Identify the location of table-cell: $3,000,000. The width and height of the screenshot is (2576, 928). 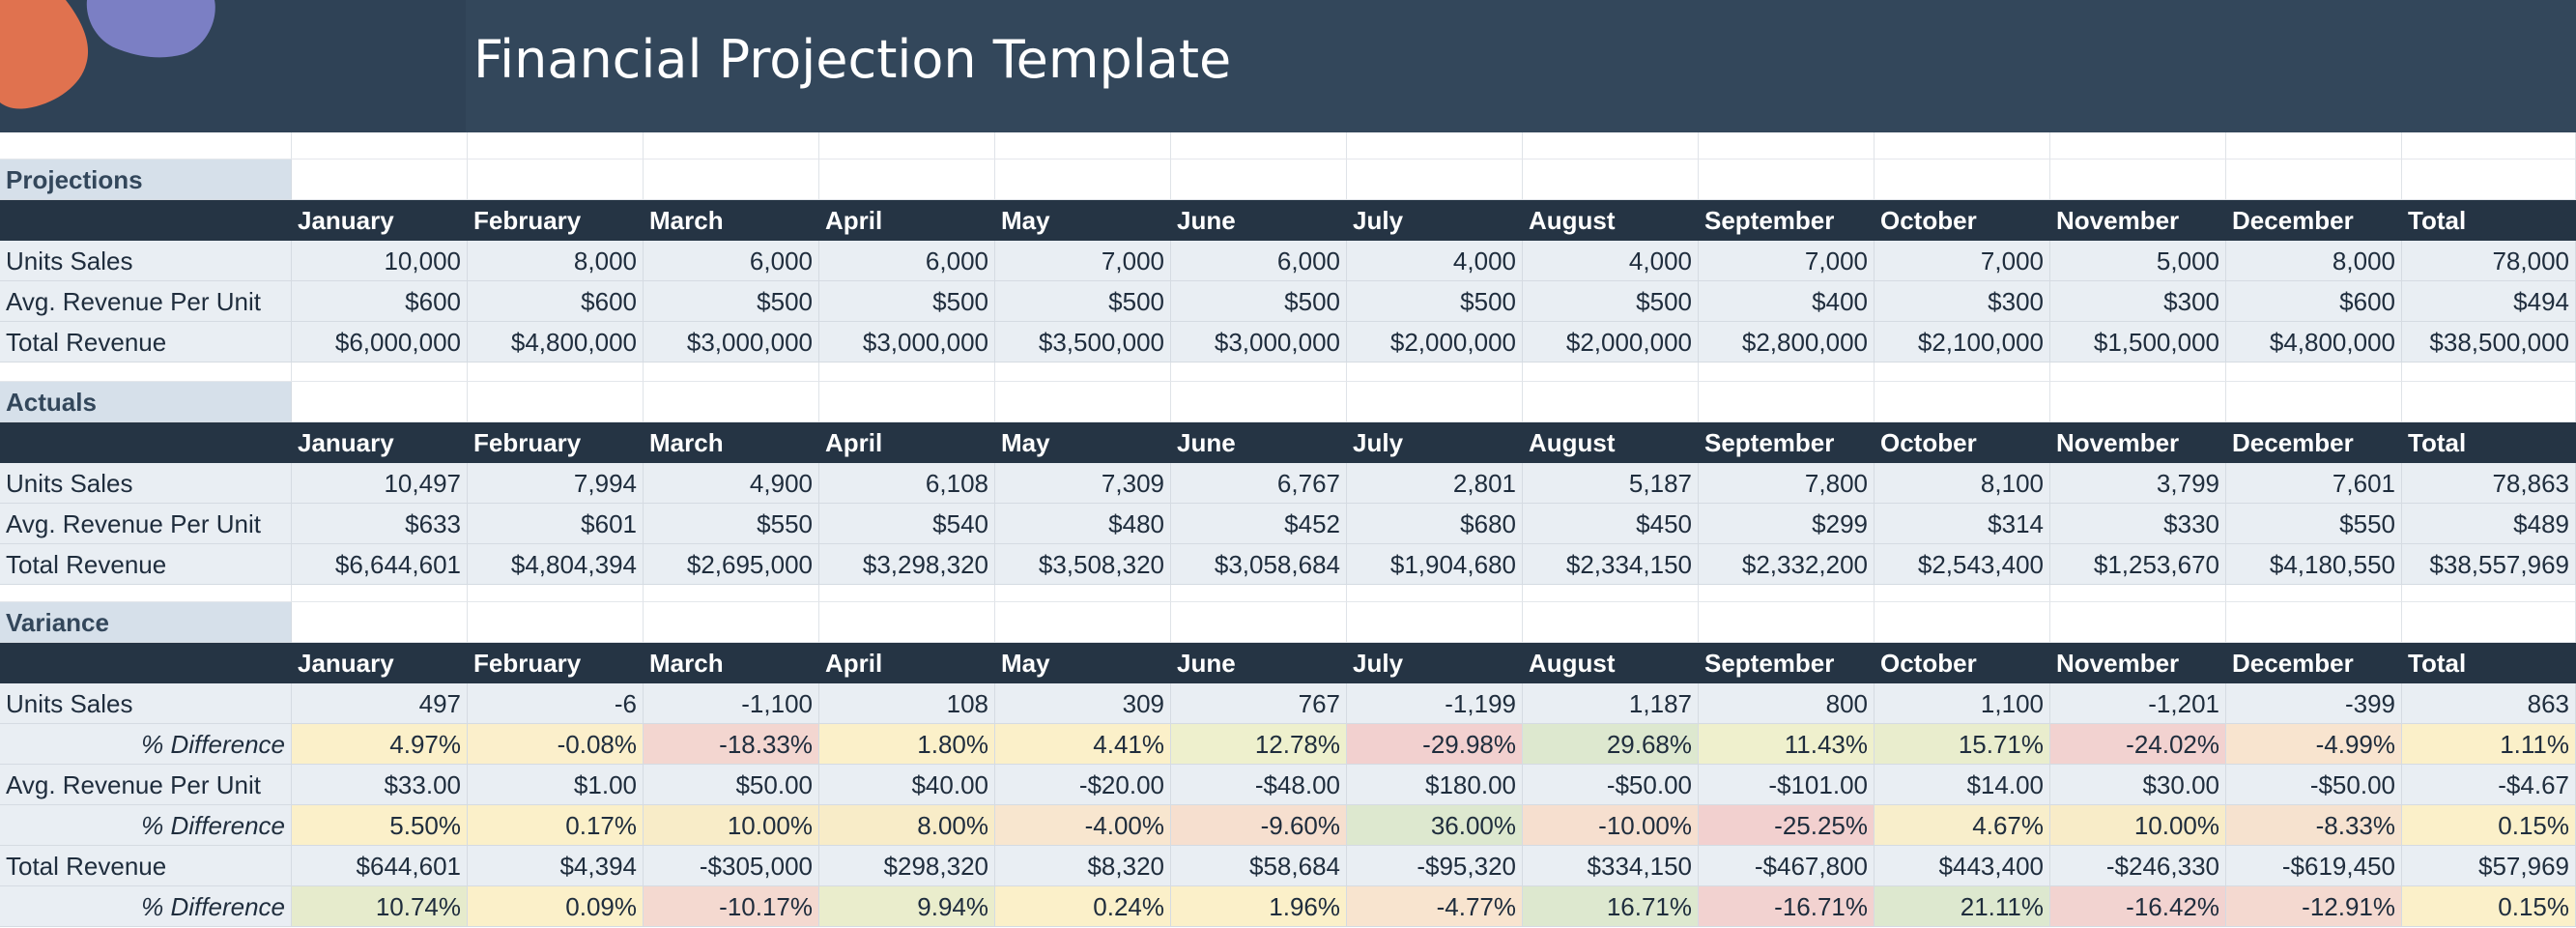
(732, 342).